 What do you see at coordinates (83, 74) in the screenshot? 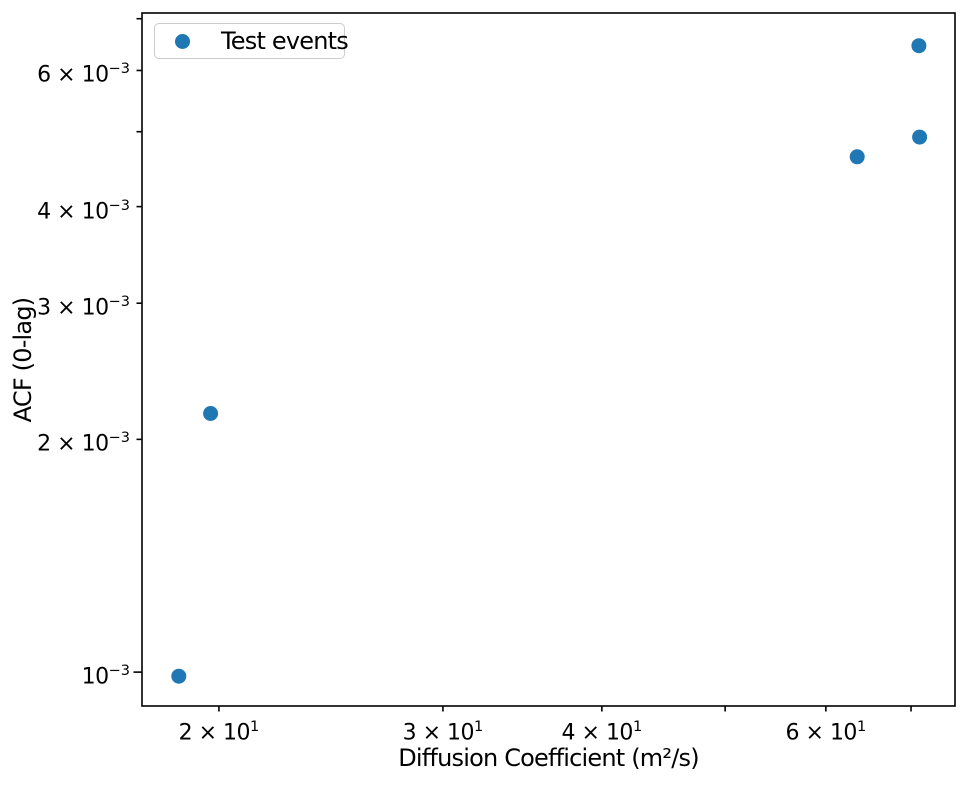
I see `y-tick-label: 6 × 10⁻³` at bounding box center [83, 74].